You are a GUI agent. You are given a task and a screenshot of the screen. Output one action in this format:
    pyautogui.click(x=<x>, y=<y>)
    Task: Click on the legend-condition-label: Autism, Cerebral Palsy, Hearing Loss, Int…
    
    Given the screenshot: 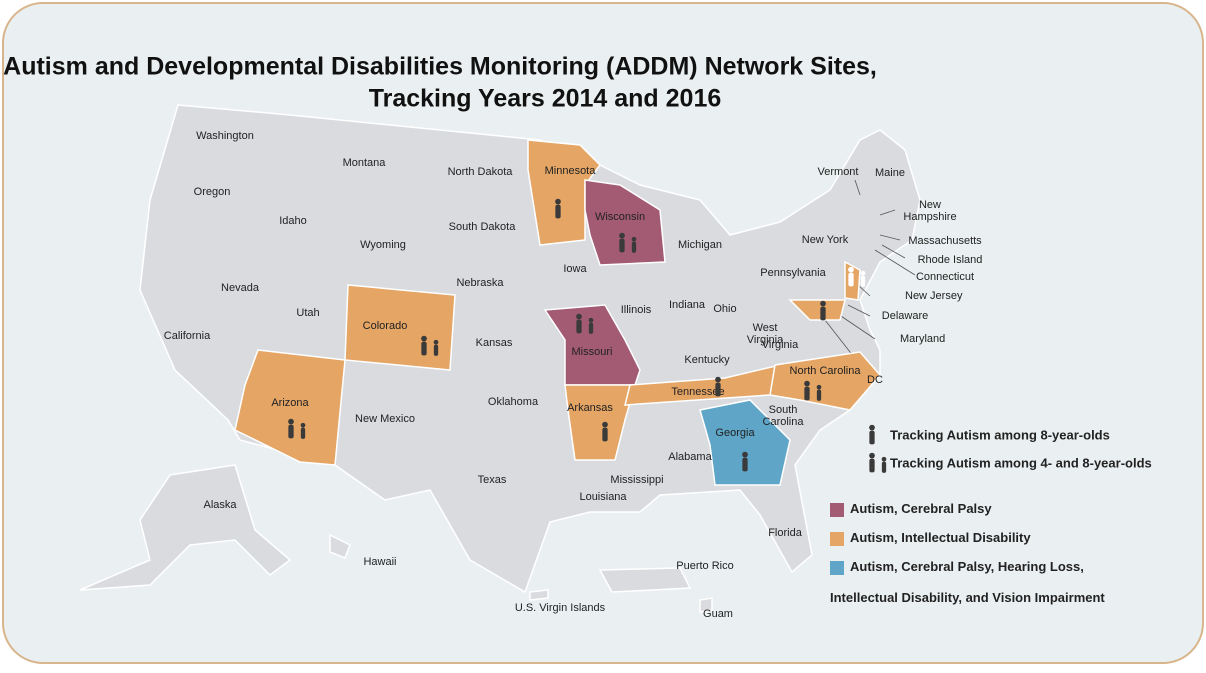 What is the action you would take?
    pyautogui.click(x=967, y=582)
    